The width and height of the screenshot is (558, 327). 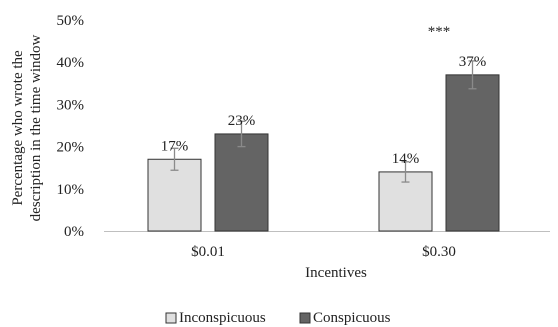 What do you see at coordinates (71, 63) in the screenshot?
I see `y-tick-label: 40%` at bounding box center [71, 63].